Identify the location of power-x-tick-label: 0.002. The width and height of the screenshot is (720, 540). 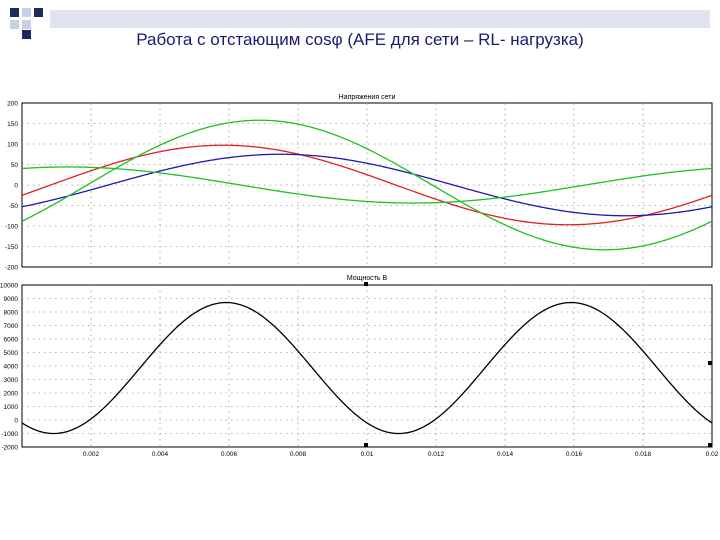
(91, 454).